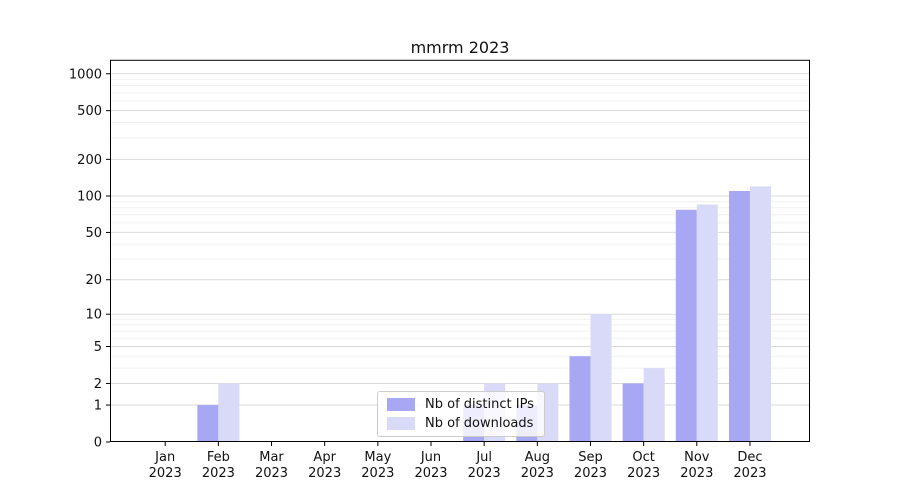  I want to click on bar-distinct-ips-oct, so click(633, 412).